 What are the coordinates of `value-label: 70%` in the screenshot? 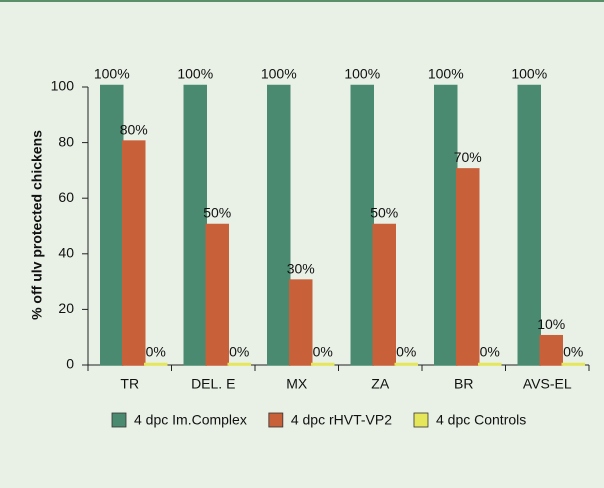 It's located at (468, 157).